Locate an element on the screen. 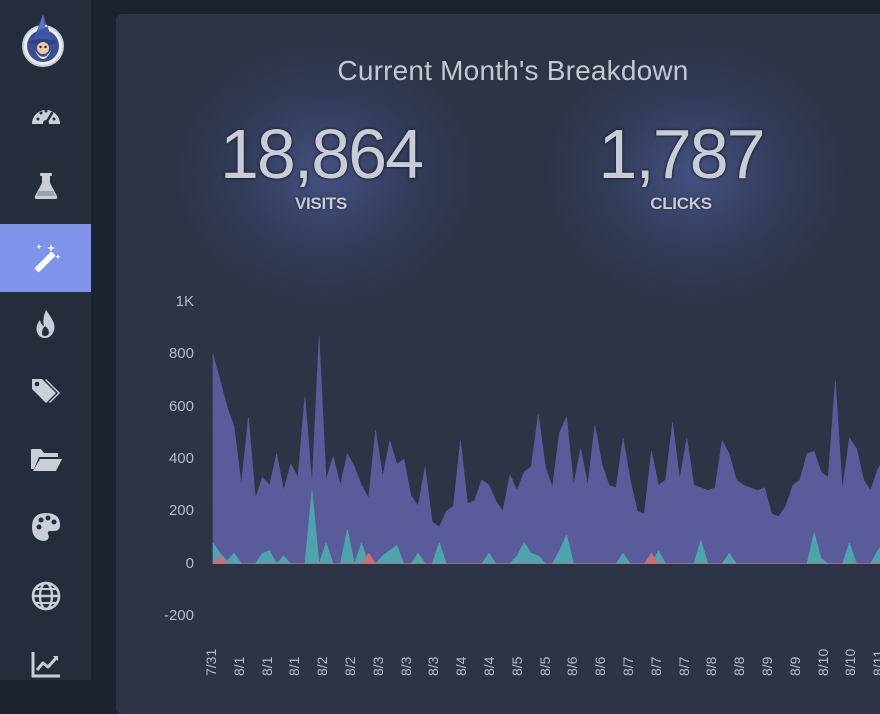 The width and height of the screenshot is (880, 714). clicks-value: 1,787 is located at coordinates (681, 154).